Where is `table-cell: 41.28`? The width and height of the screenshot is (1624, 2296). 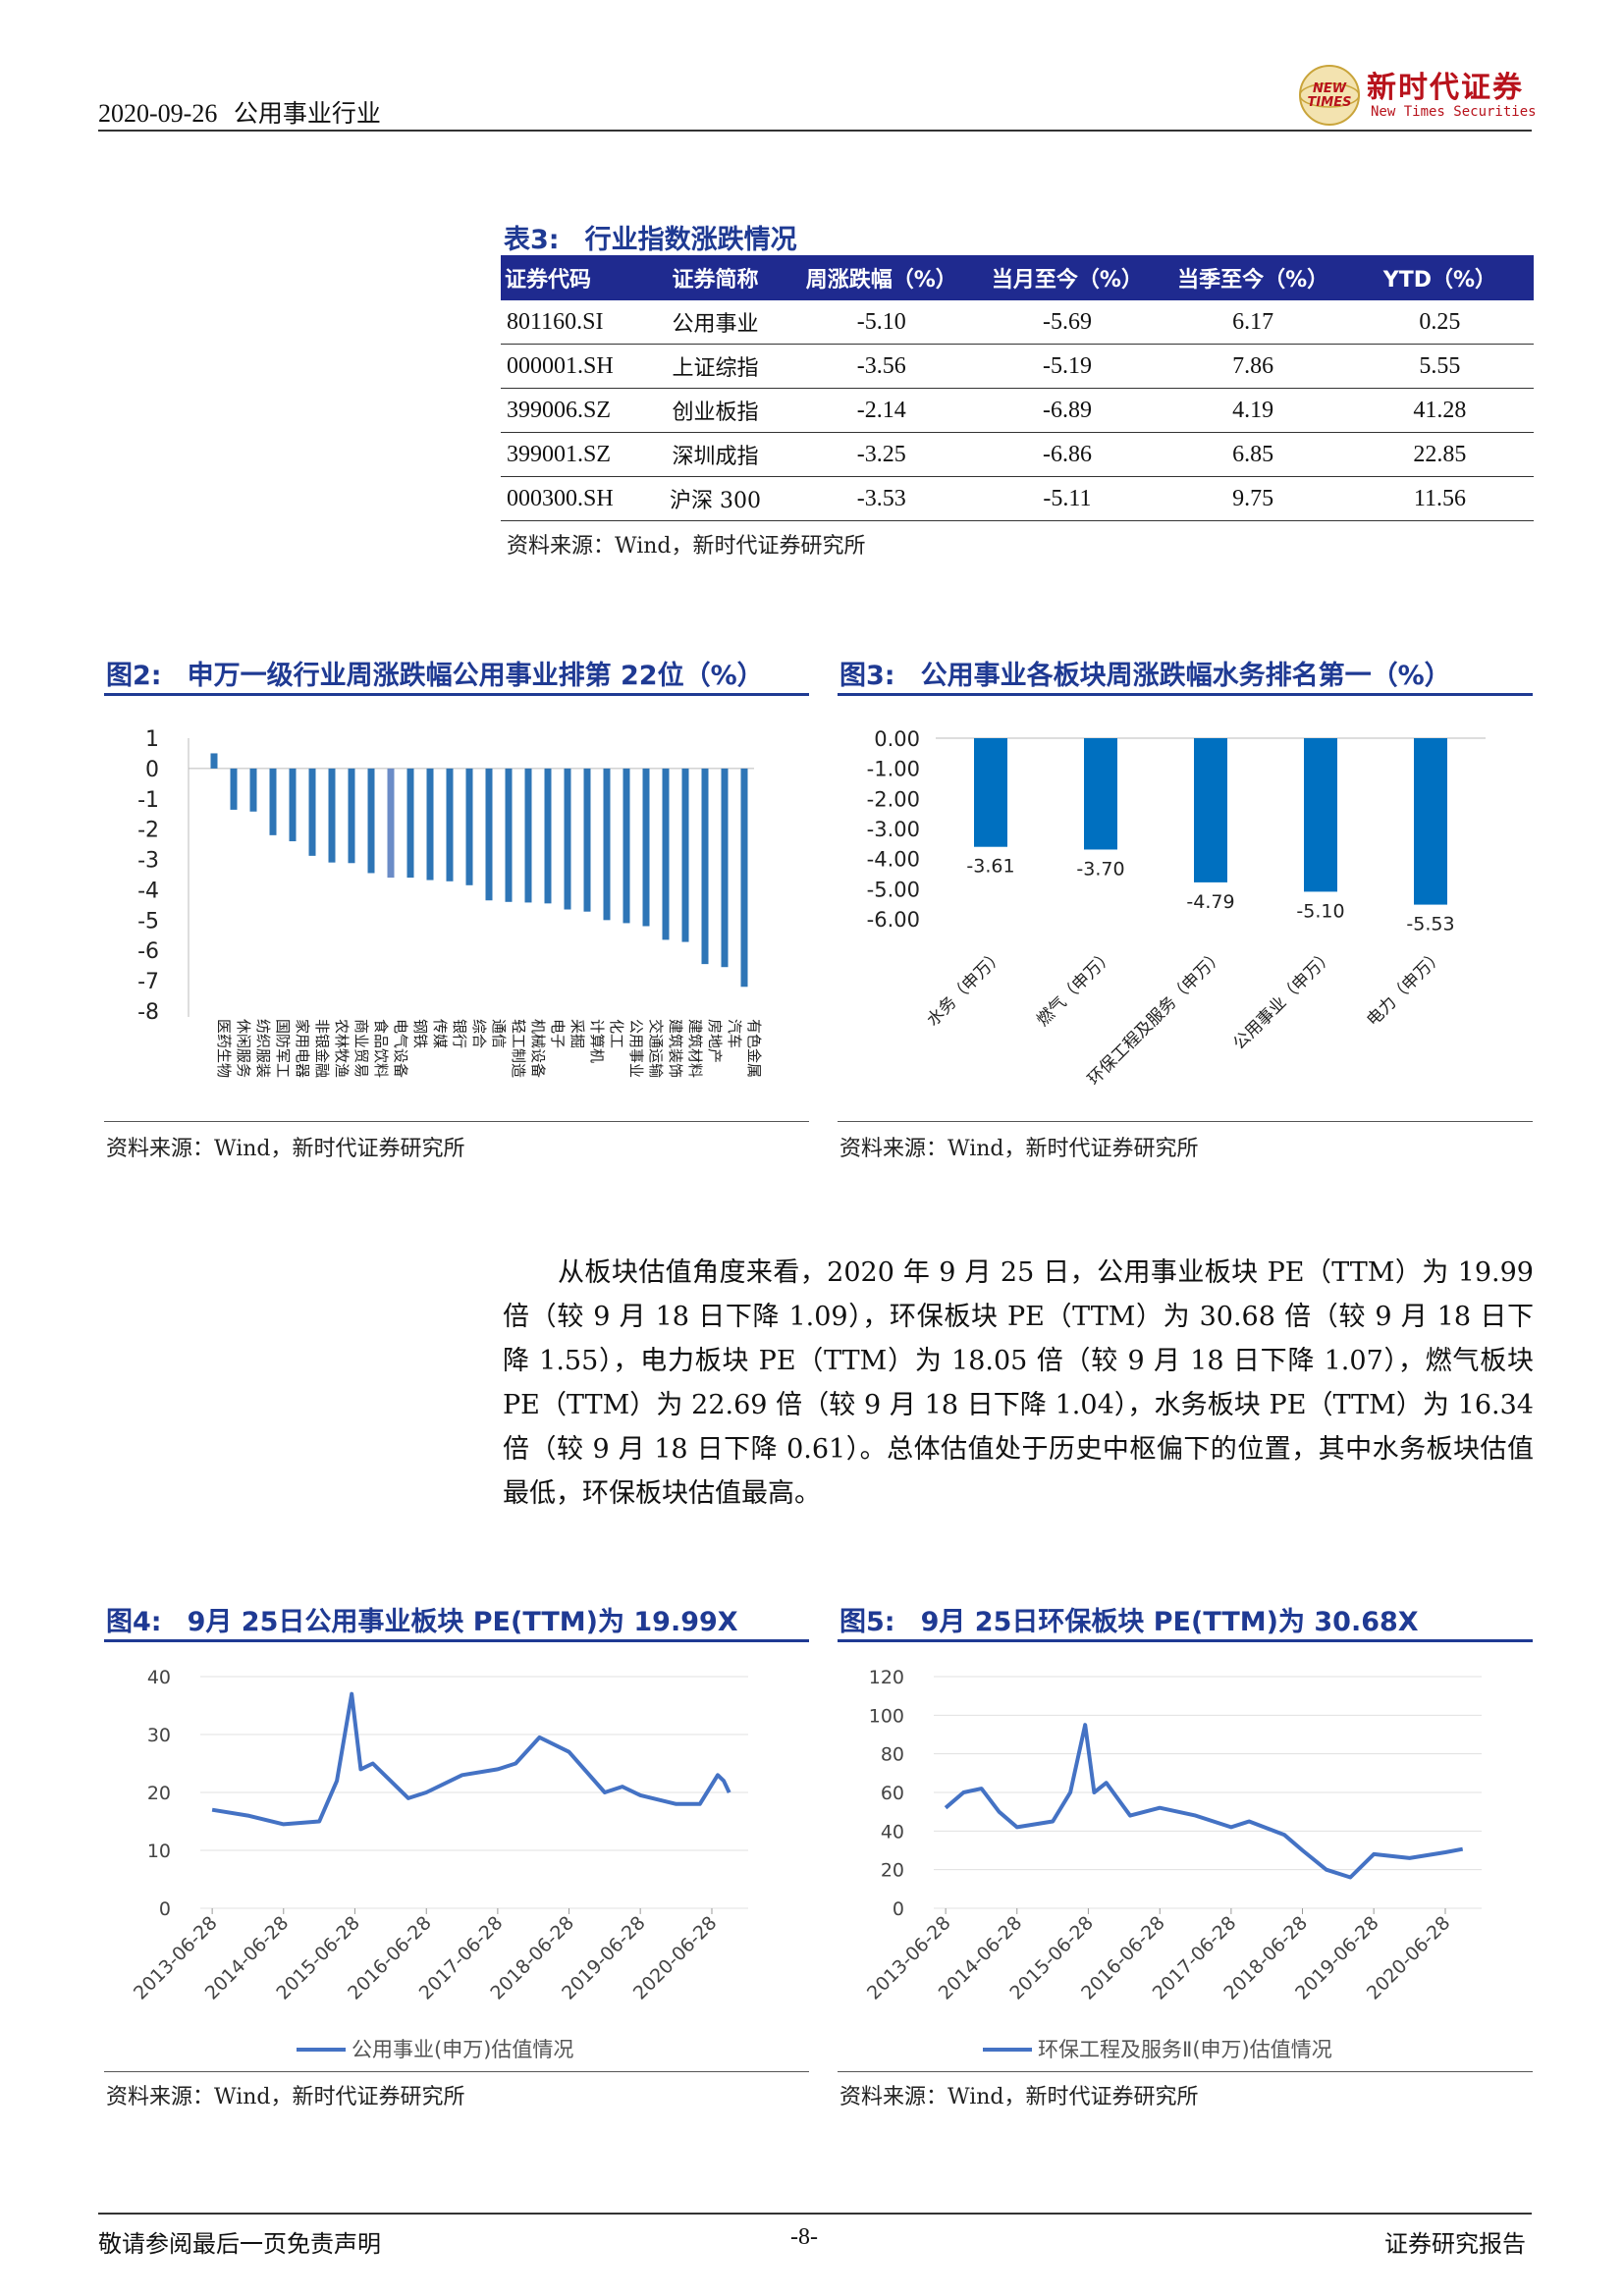 table-cell: 41.28 is located at coordinates (1439, 410).